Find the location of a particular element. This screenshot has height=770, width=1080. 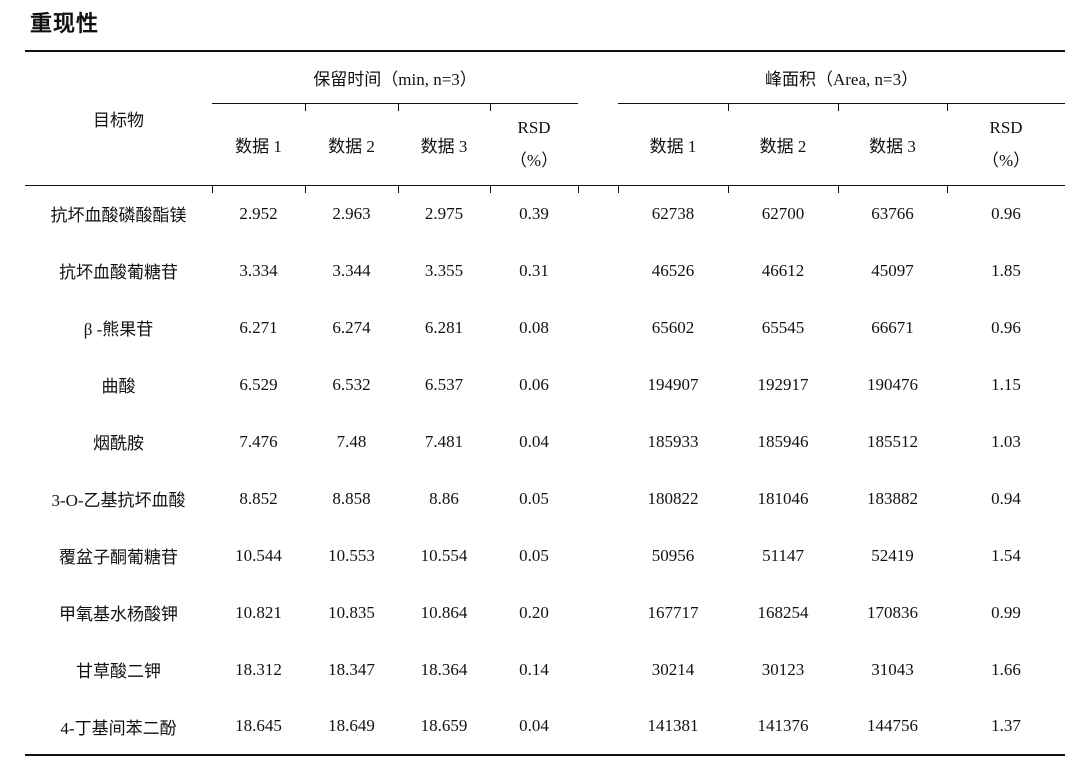

rt-data-2: 18.347 is located at coordinates (351, 669).